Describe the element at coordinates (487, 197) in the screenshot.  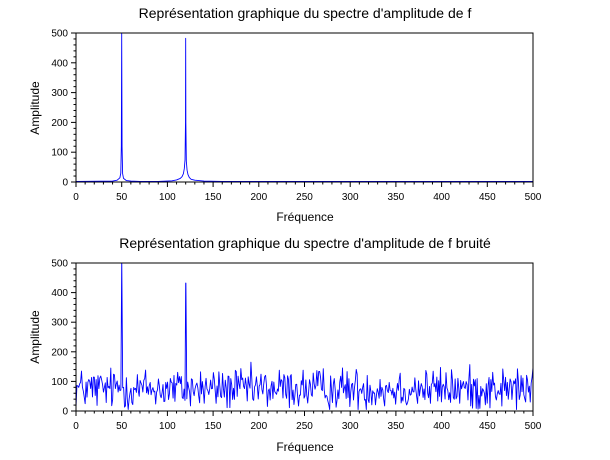
I see `chart-top-xtick-label: 450` at that location.